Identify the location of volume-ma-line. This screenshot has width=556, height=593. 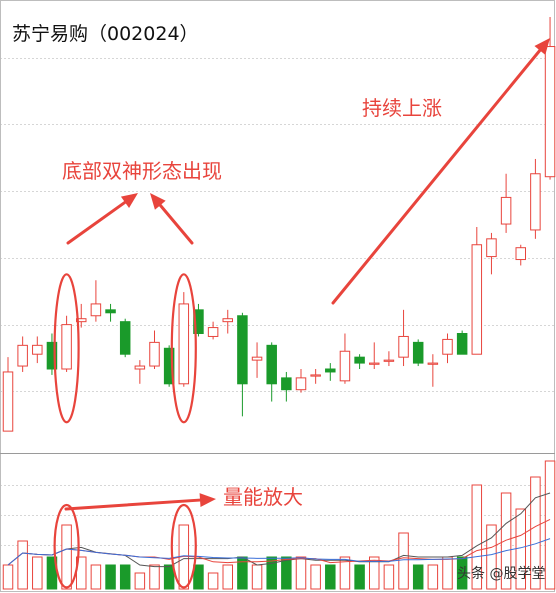
(279, 552).